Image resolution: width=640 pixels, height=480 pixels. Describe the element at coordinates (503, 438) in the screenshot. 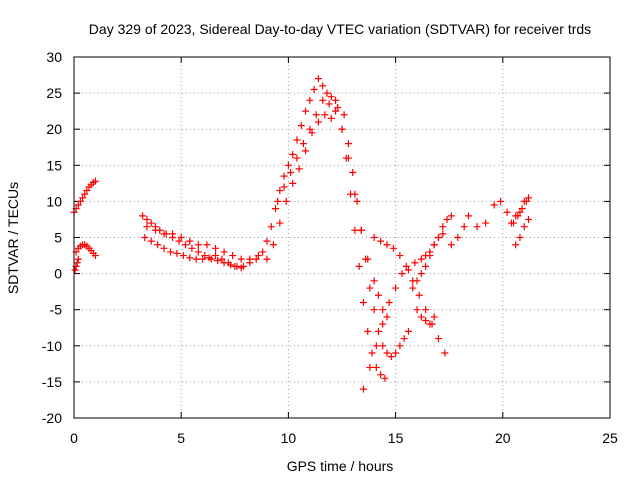

I see `x-tick-label: 20` at that location.